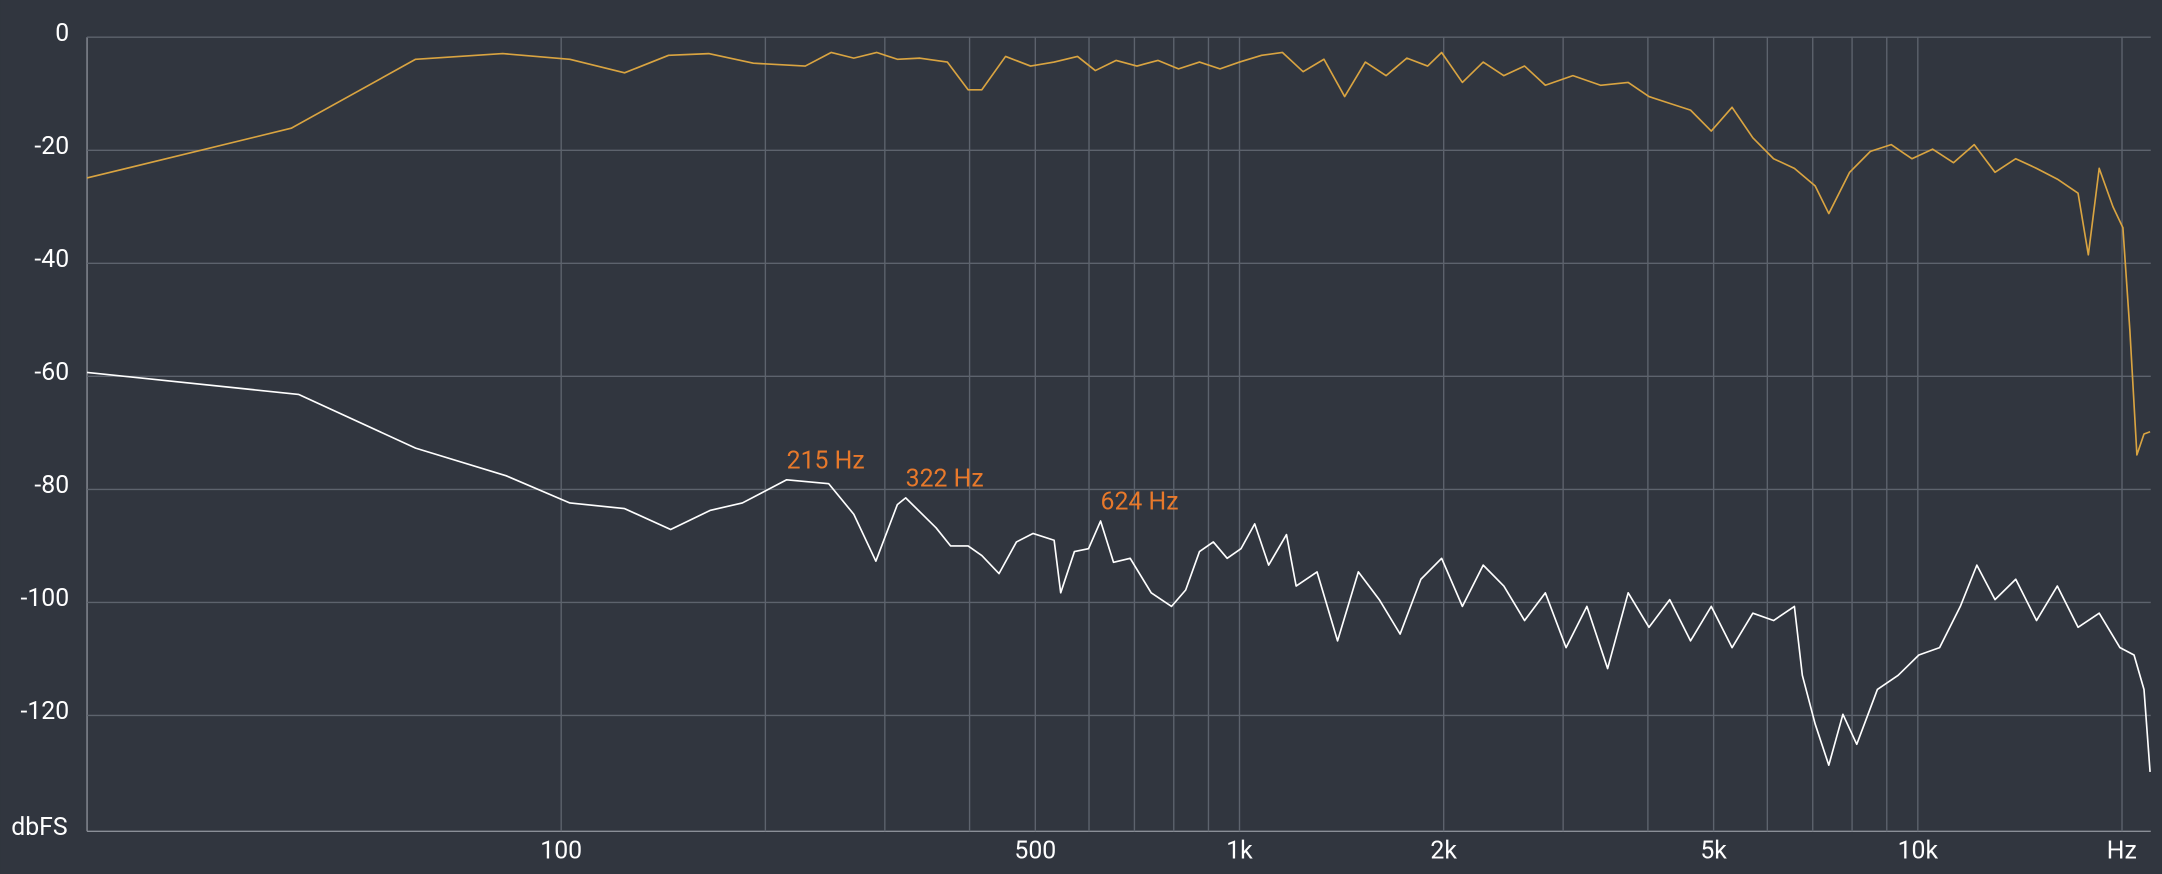 The height and width of the screenshot is (874, 2162). Describe the element at coordinates (1140, 502) in the screenshot. I see `peak-annotation: 624 Hz` at that location.